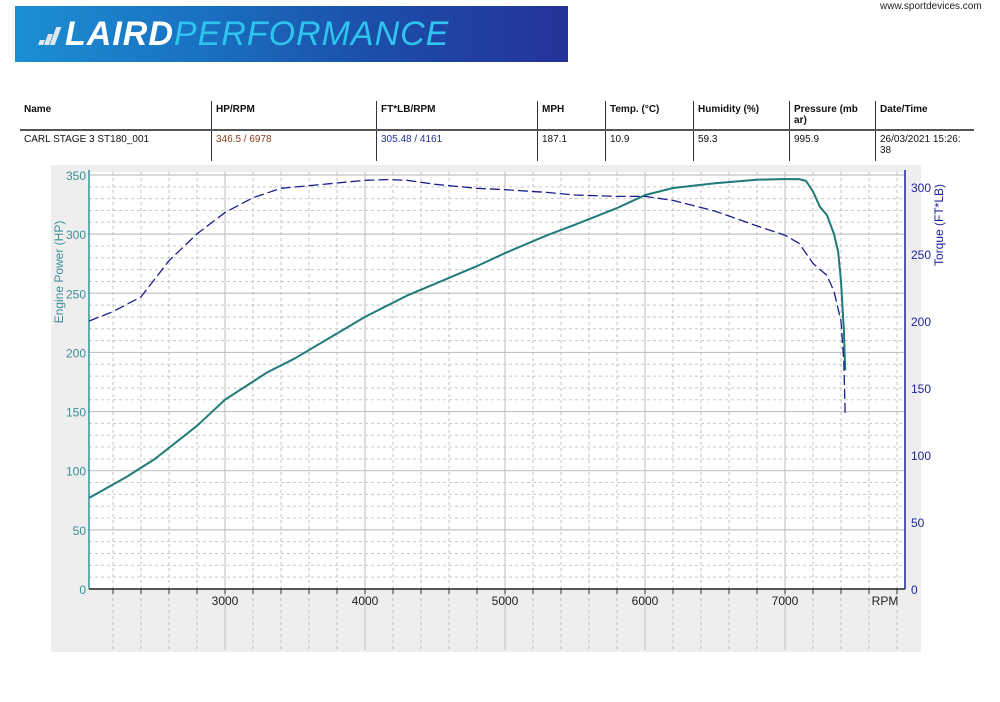  What do you see at coordinates (832, 145) in the screenshot?
I see `cell-pressure: 995.9` at bounding box center [832, 145].